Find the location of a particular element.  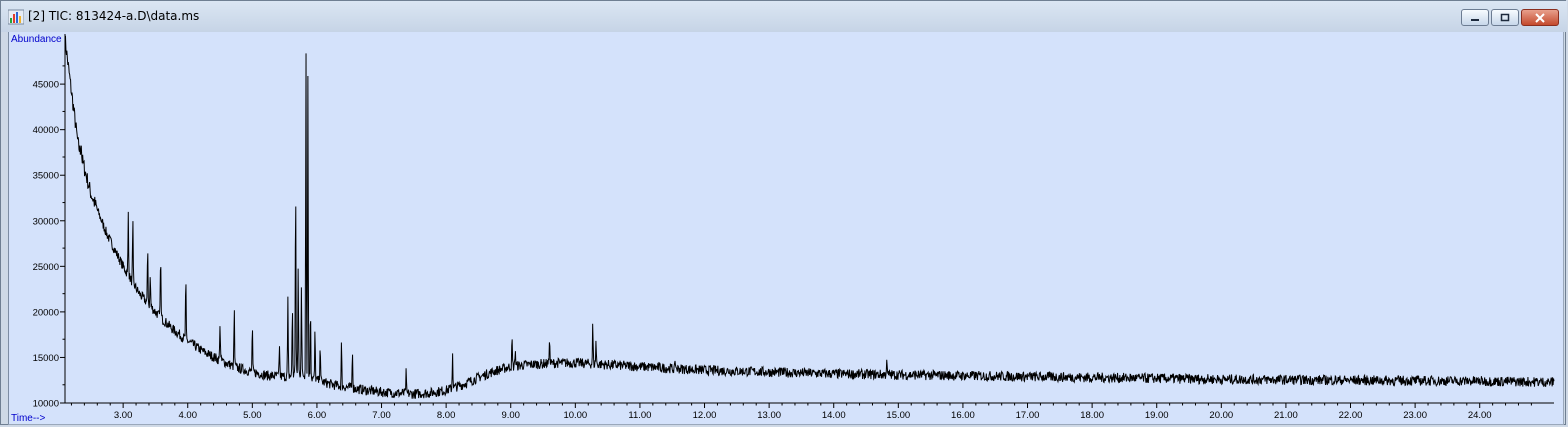

x-tick-label: 16.00 is located at coordinates (963, 415).